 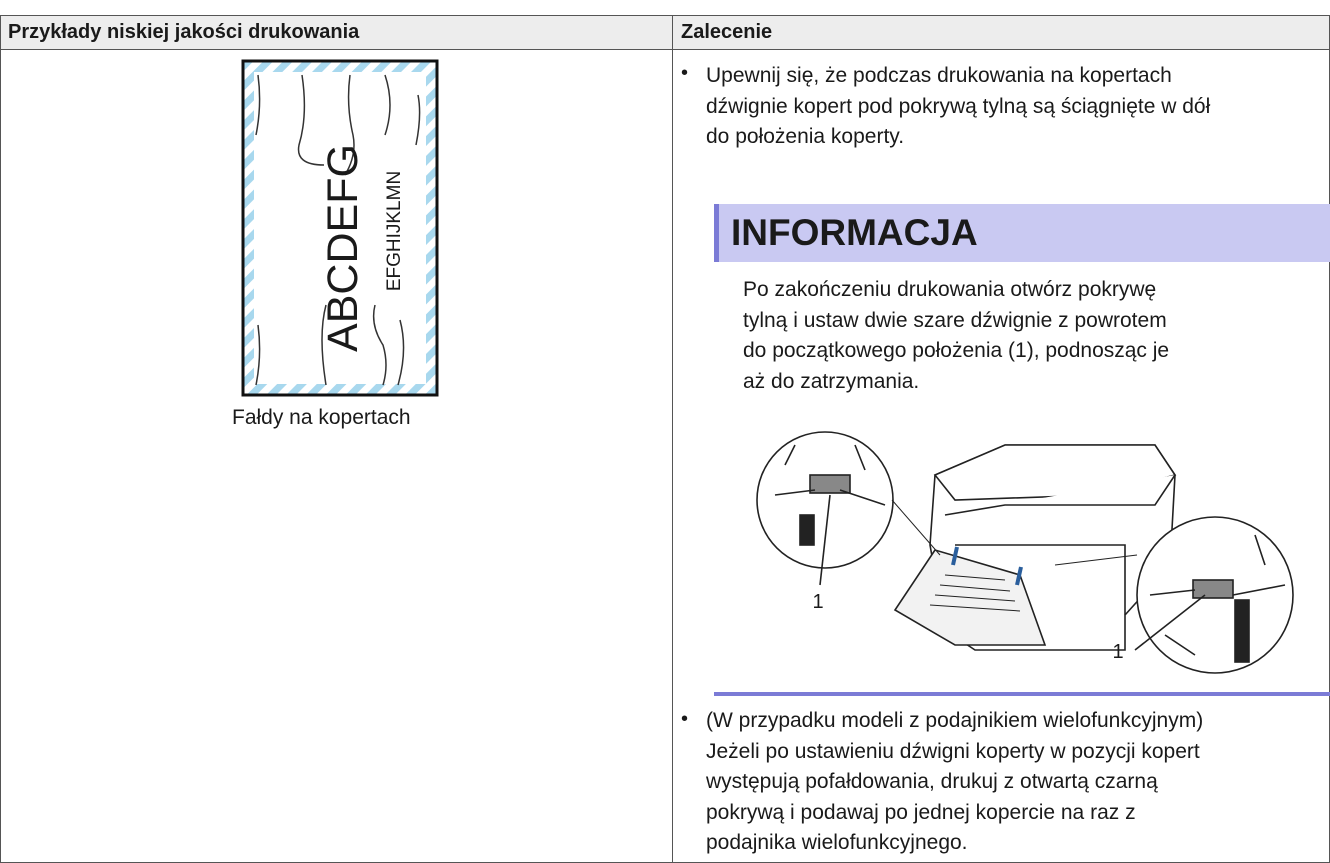 I want to click on note-header, so click(x=1022, y=233).